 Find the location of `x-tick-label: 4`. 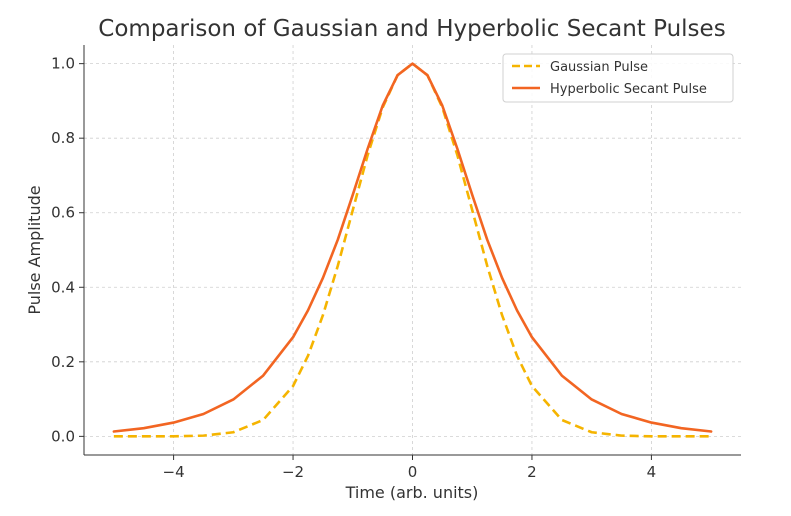

x-tick-label: 4 is located at coordinates (652, 472).